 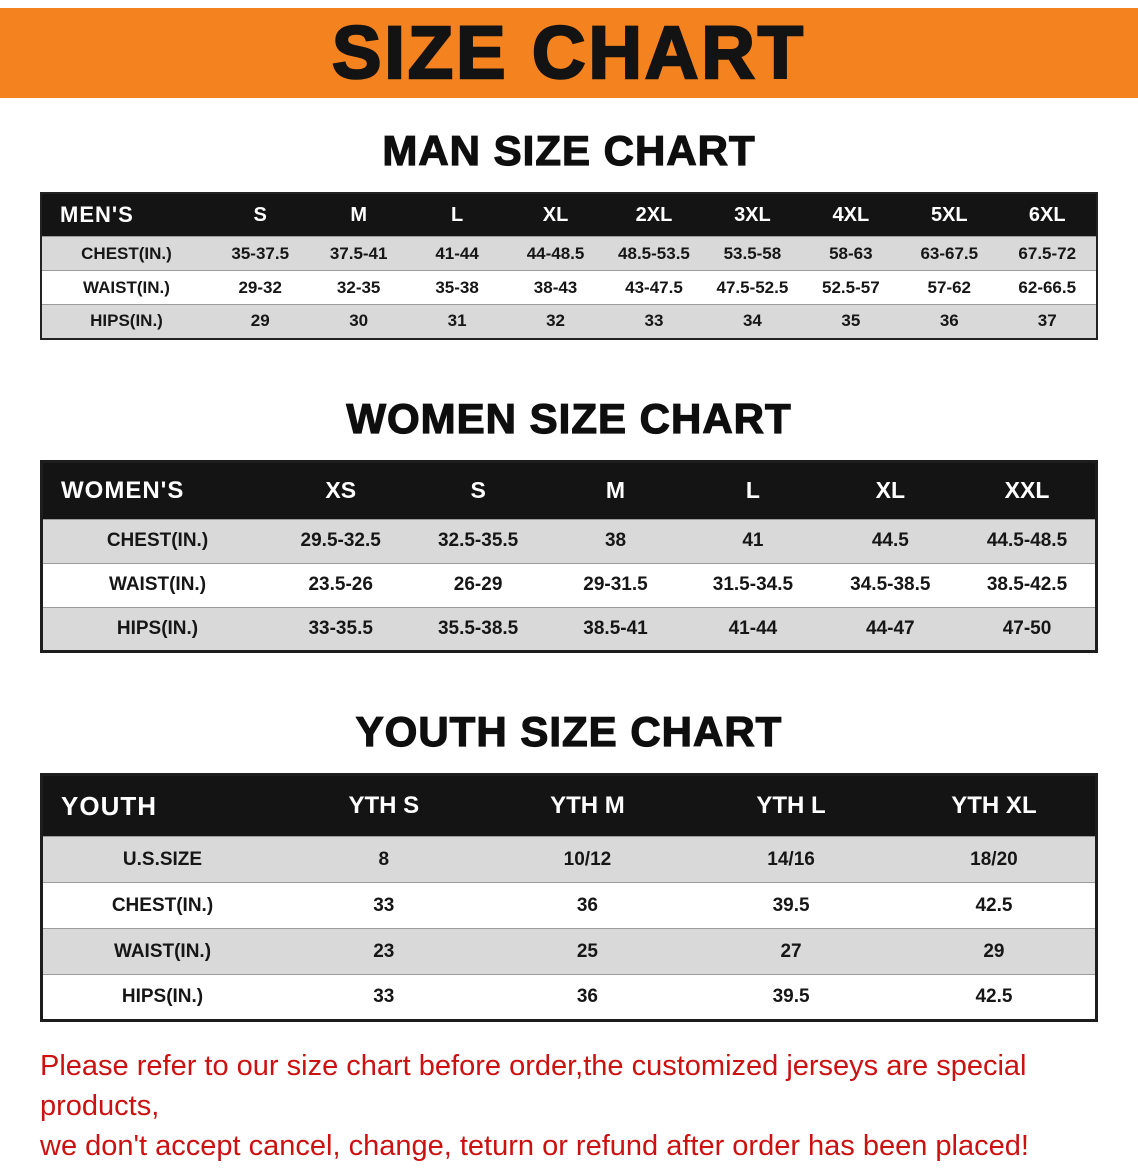 I want to click on table-header-row: MEN'S S M L XL 2XL 3XL 4XL 5XL 6XL, so click(x=569, y=215).